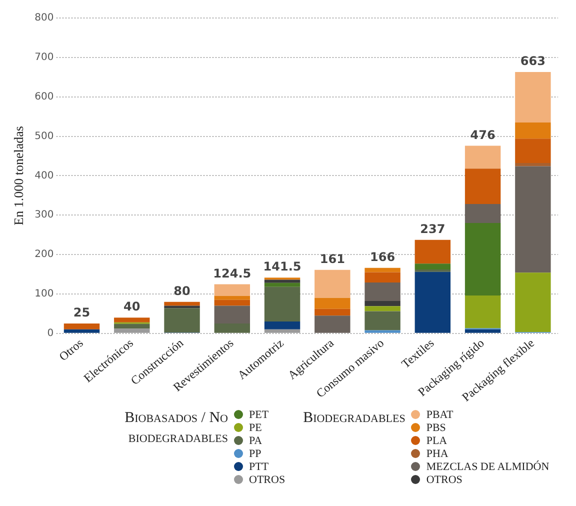 The width and height of the screenshot is (576, 506). Describe the element at coordinates (232, 273) in the screenshot. I see `total-label: 124.5` at that location.